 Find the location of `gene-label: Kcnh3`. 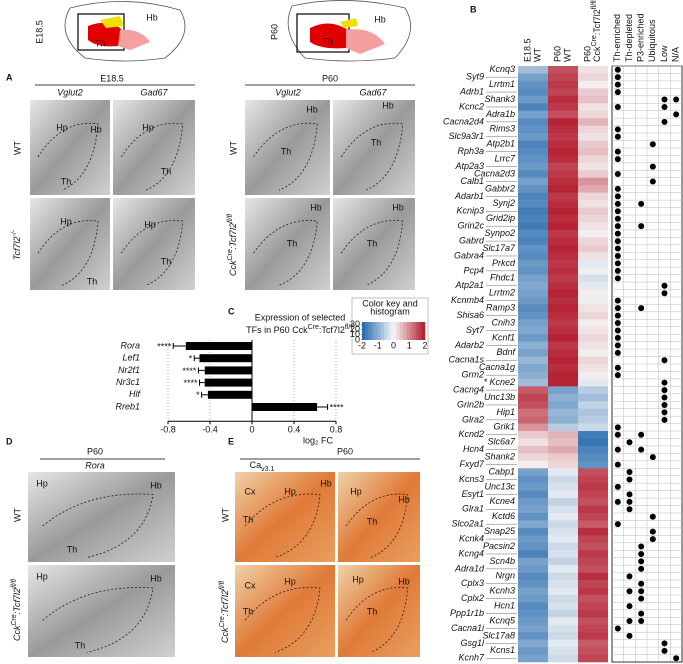

gene-label: Kcnh3 is located at coordinates (502, 591).